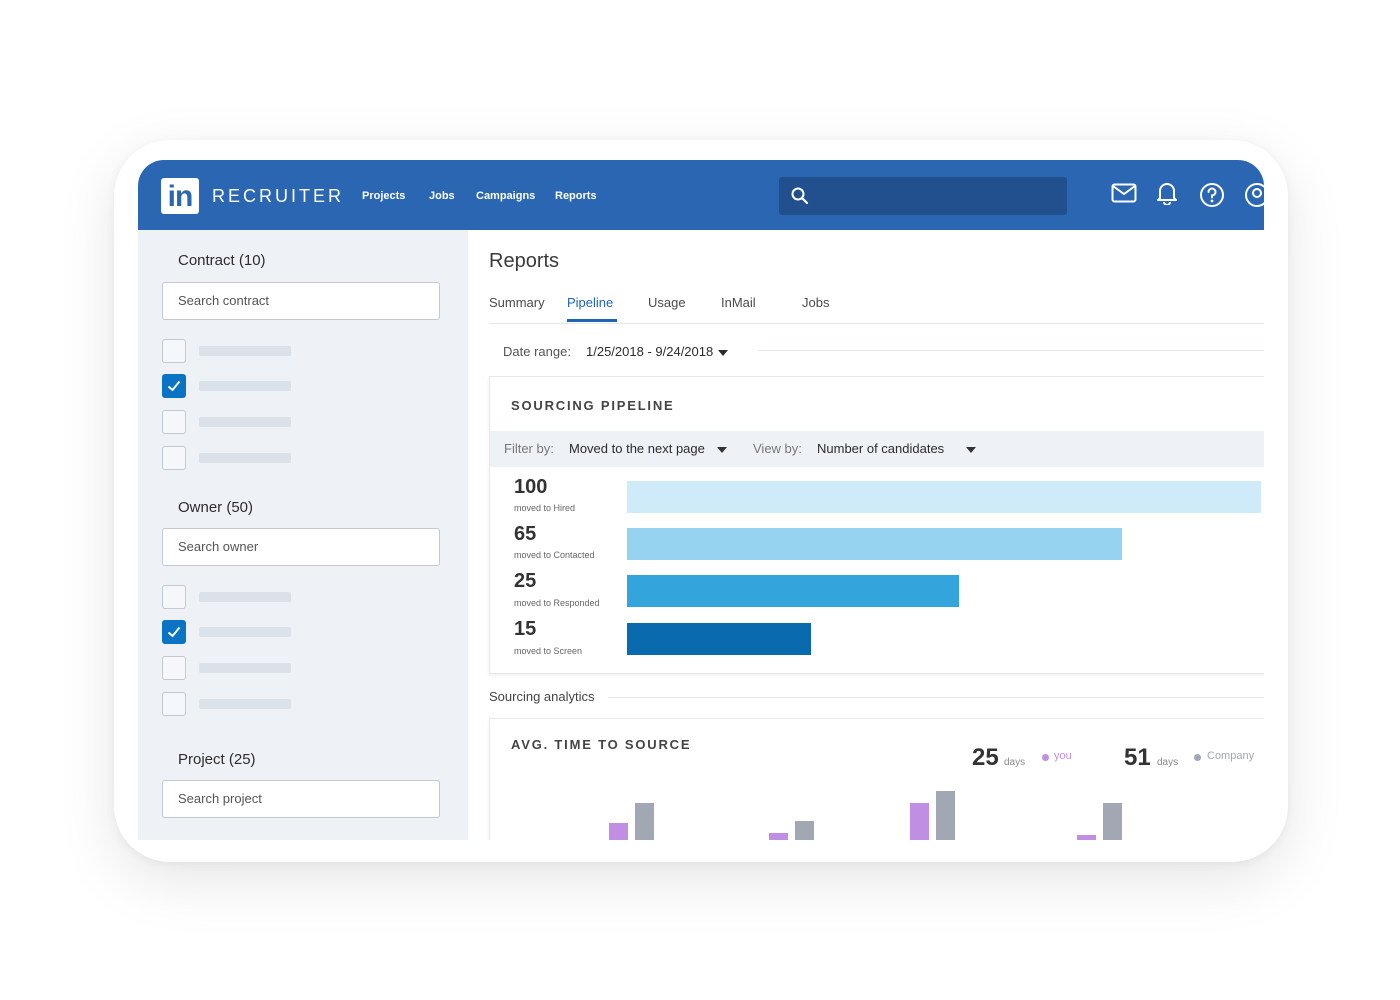 The height and width of the screenshot is (1000, 1400). Describe the element at coordinates (278, 196) in the screenshot. I see `brand-name: RECRUITER` at that location.